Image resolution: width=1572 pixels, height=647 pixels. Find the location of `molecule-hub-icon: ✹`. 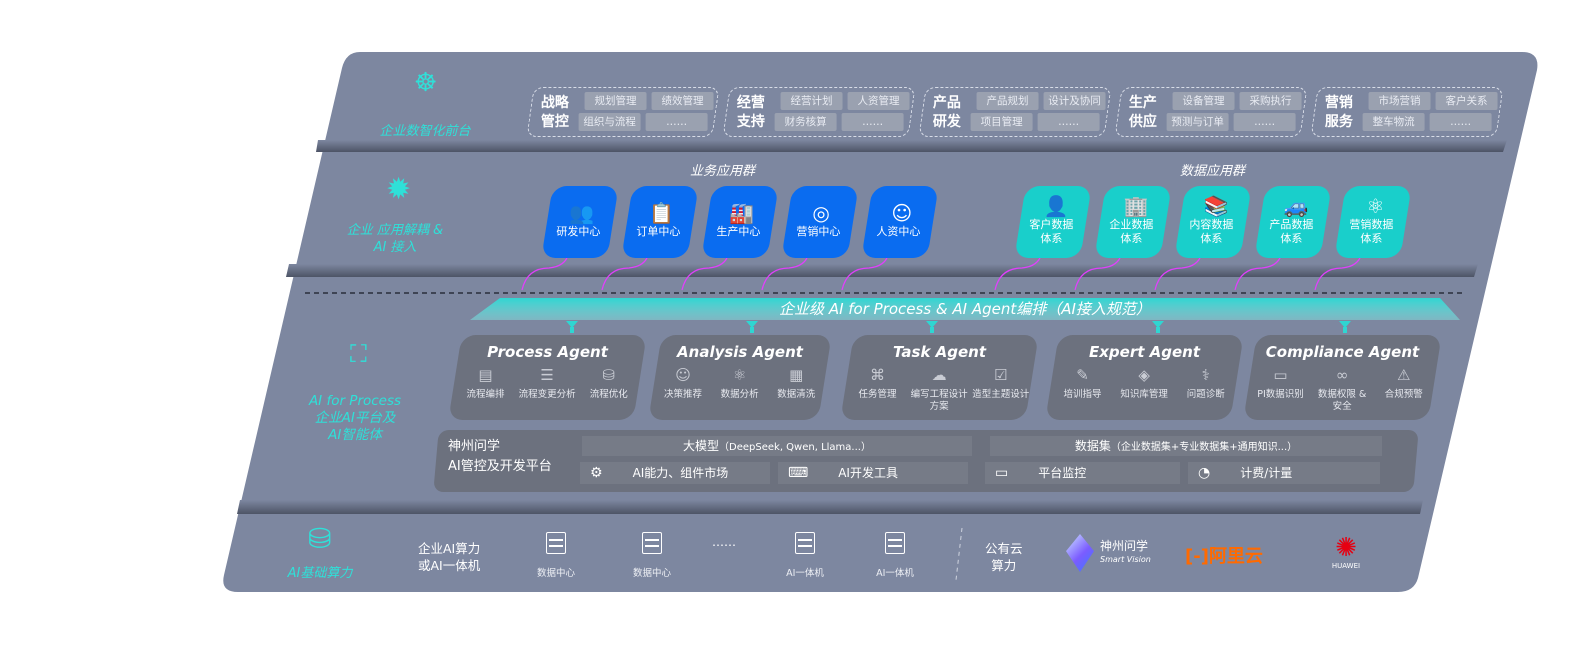

molecule-hub-icon: ✹ is located at coordinates (399, 189).